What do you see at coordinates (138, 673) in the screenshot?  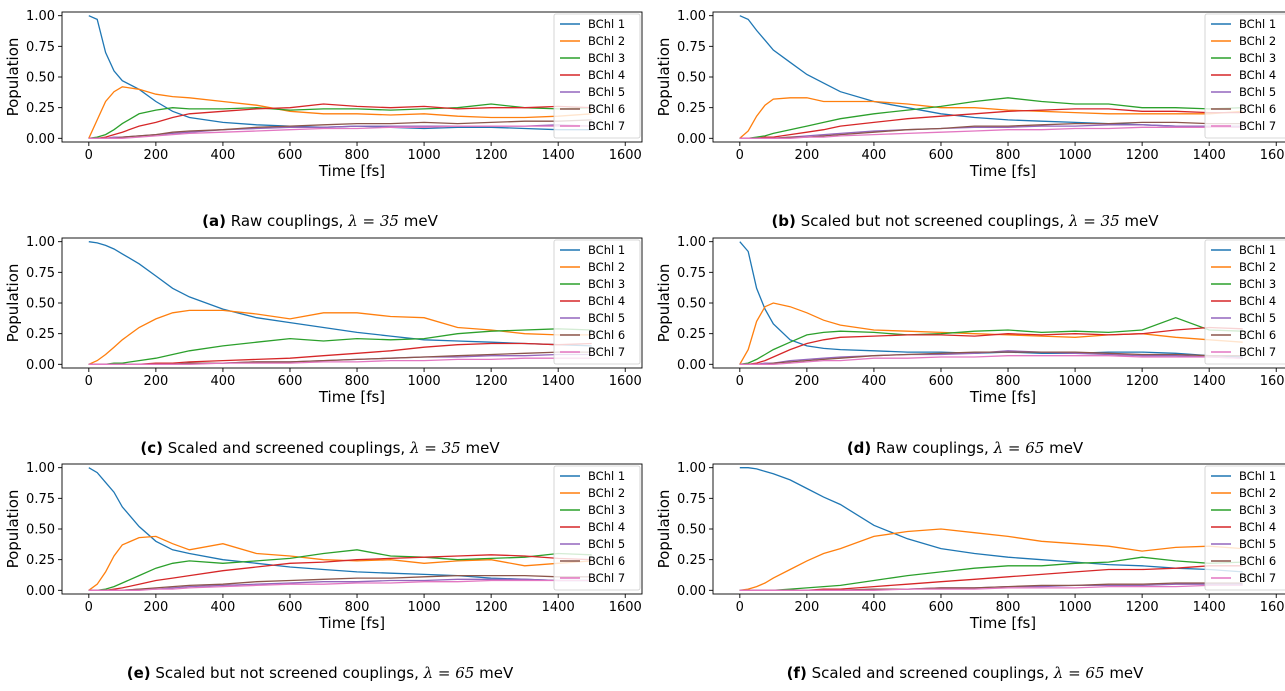 I see `caption-tag: (e)` at bounding box center [138, 673].